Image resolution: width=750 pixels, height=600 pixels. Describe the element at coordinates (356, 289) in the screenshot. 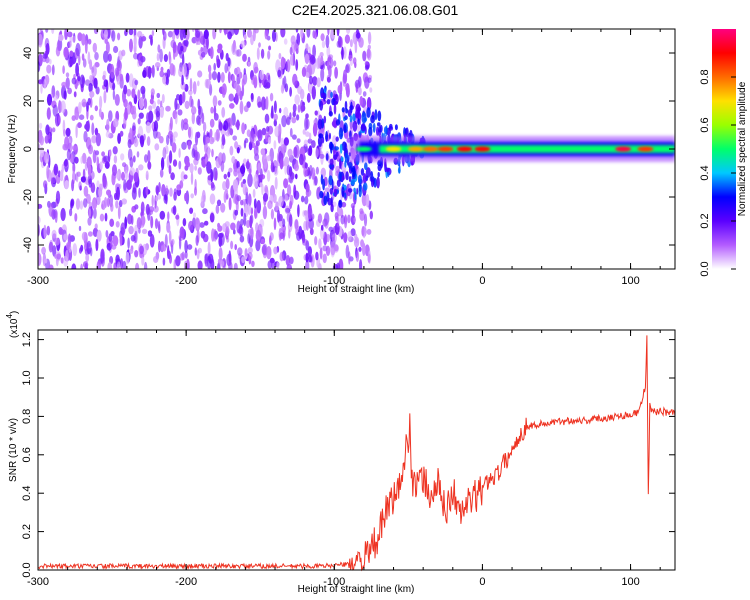

I see `spectrogram-x-axis-label: Height of straight line (km)` at that location.